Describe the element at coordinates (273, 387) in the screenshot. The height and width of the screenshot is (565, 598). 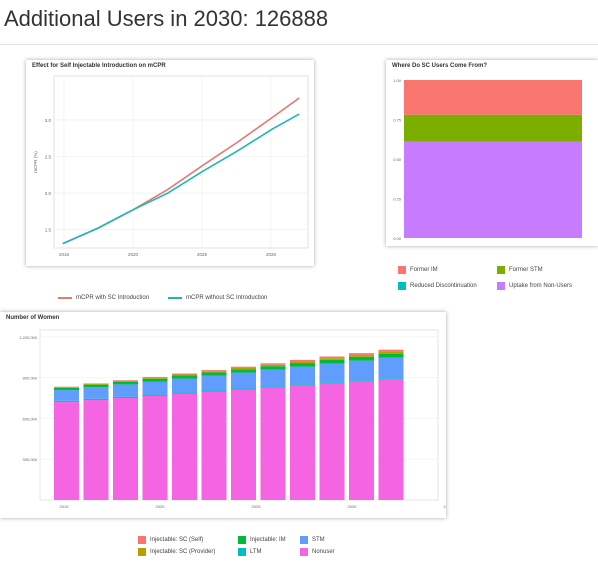
I see `bar-segment-ltm-2026` at that location.